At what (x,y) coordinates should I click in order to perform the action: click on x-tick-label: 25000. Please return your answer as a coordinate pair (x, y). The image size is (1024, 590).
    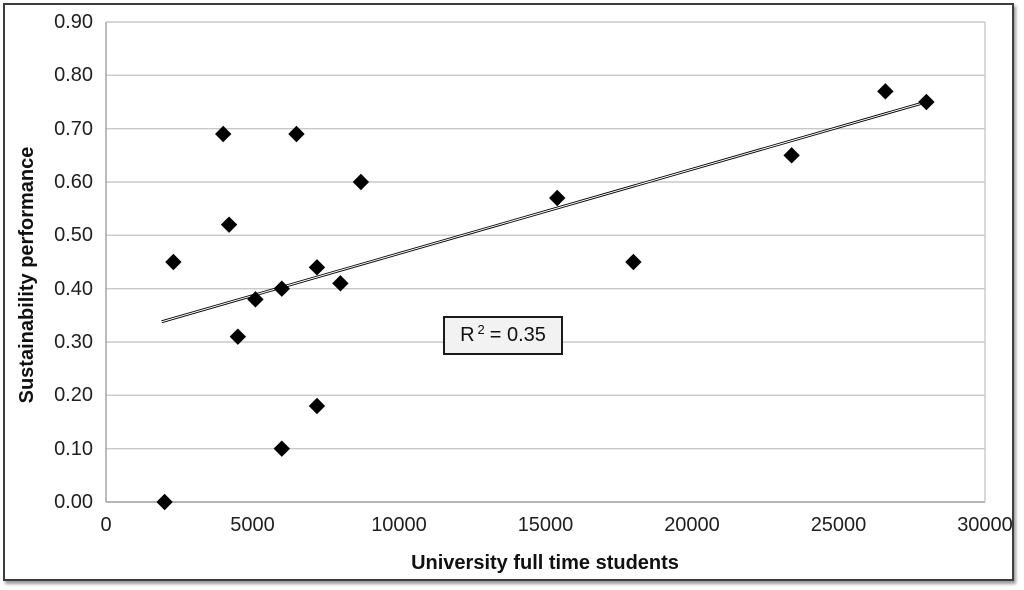
    Looking at the image, I should click on (838, 525).